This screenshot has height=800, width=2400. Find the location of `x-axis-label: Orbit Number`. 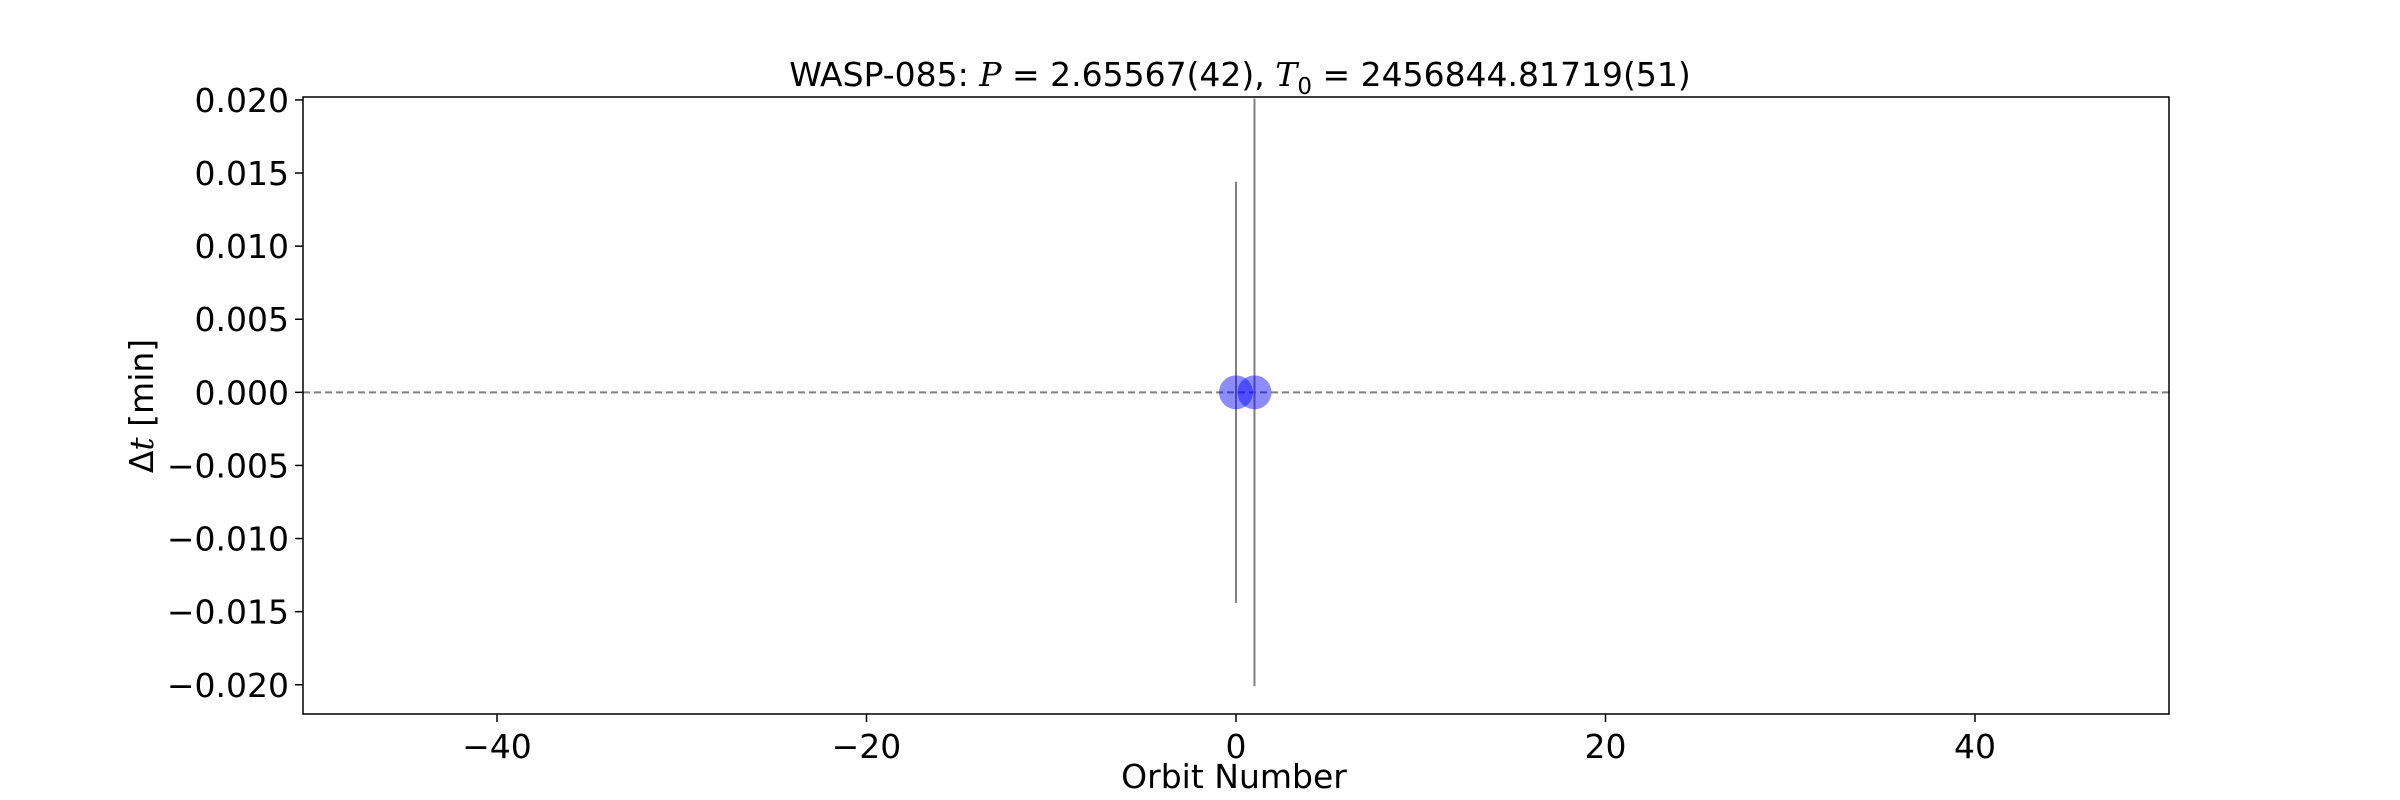

x-axis-label: Orbit Number is located at coordinates (1234, 776).